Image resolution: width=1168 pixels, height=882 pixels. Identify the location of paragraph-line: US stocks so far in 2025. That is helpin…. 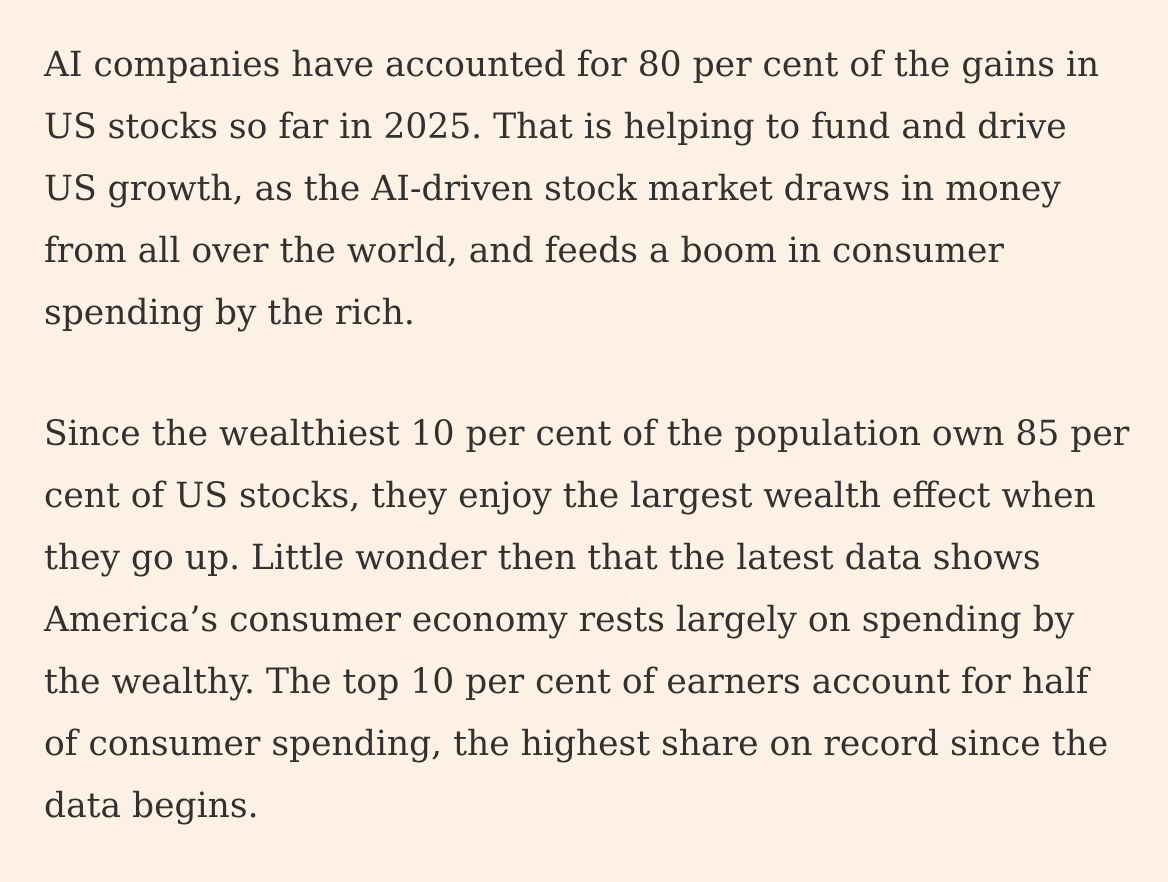
(555, 127).